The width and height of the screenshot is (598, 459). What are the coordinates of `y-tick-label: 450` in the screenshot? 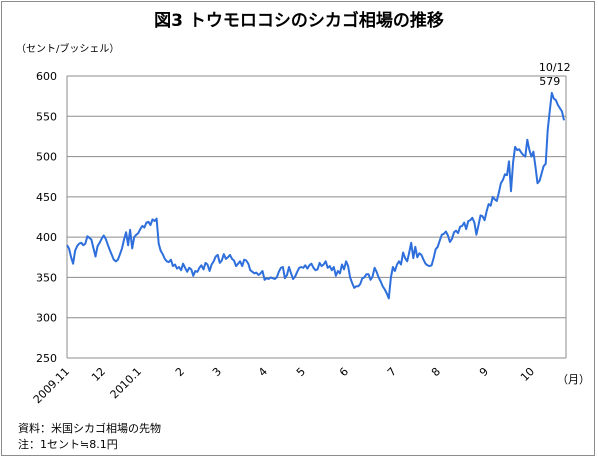 It's located at (46, 197).